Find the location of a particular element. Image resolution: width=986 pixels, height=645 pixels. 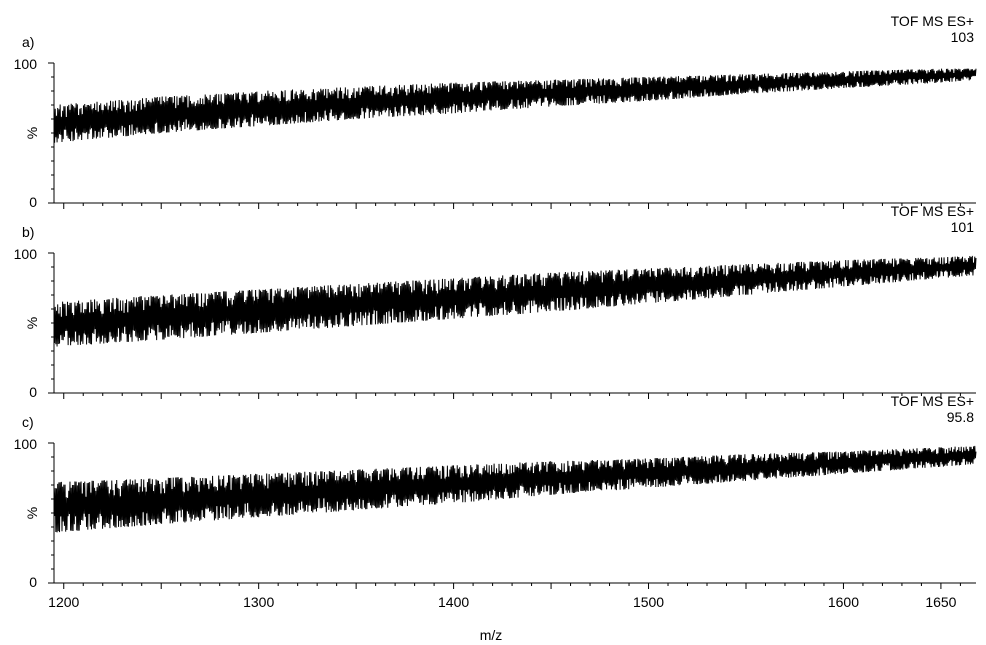

x-tick-label: 1400 is located at coordinates (453, 602).